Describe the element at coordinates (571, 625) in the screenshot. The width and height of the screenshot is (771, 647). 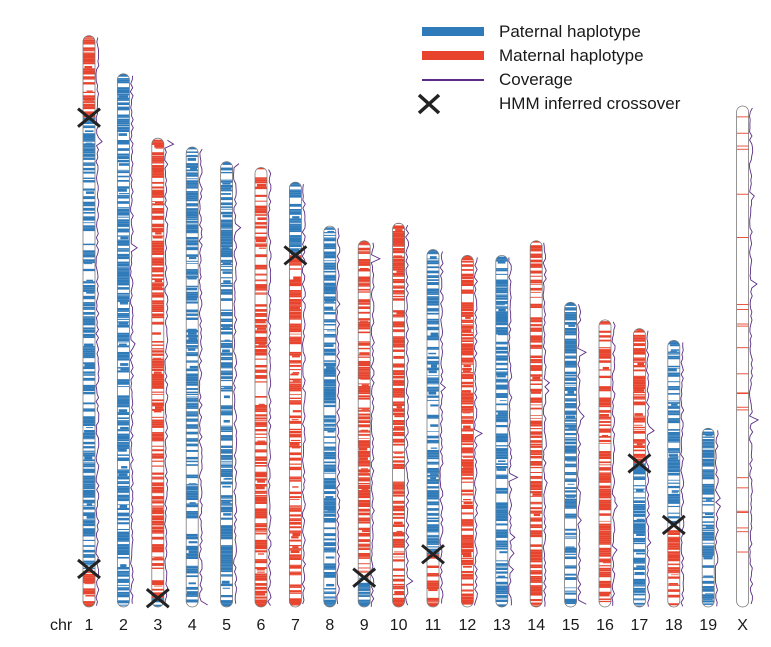
I see `chromosome-label-15: 15` at that location.